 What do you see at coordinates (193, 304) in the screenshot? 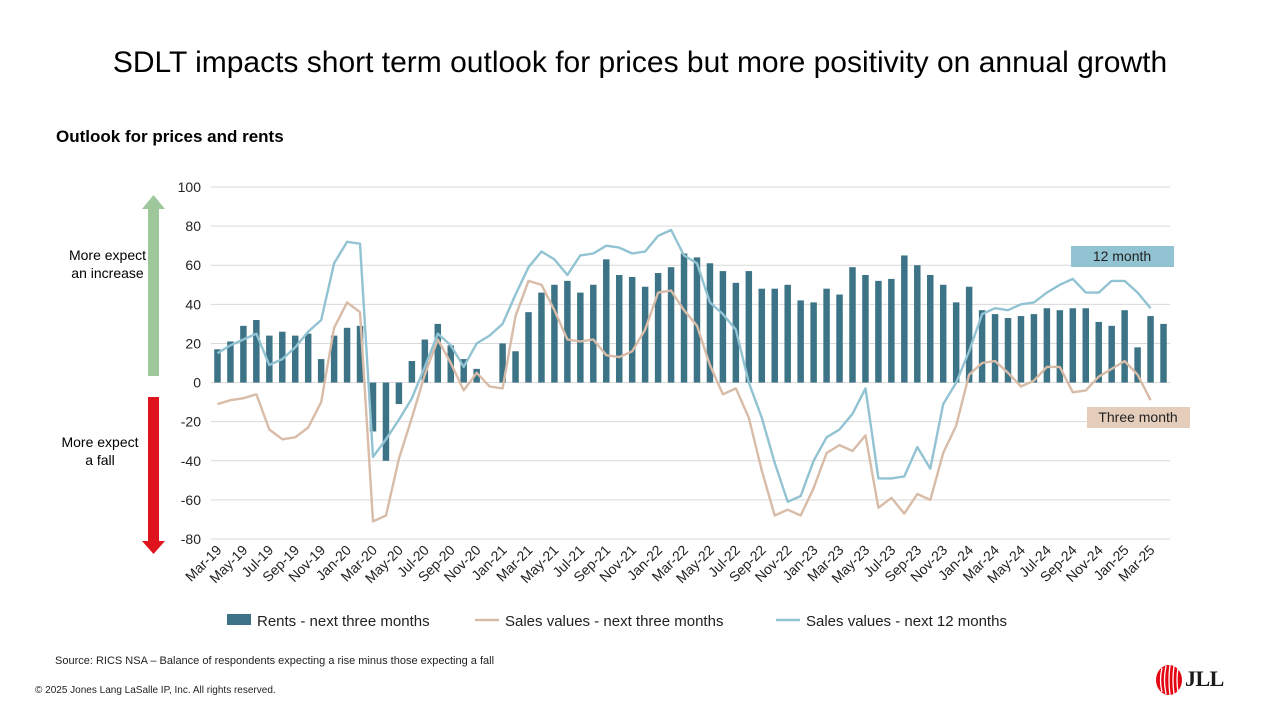
I see `y-tick-label: 40` at bounding box center [193, 304].